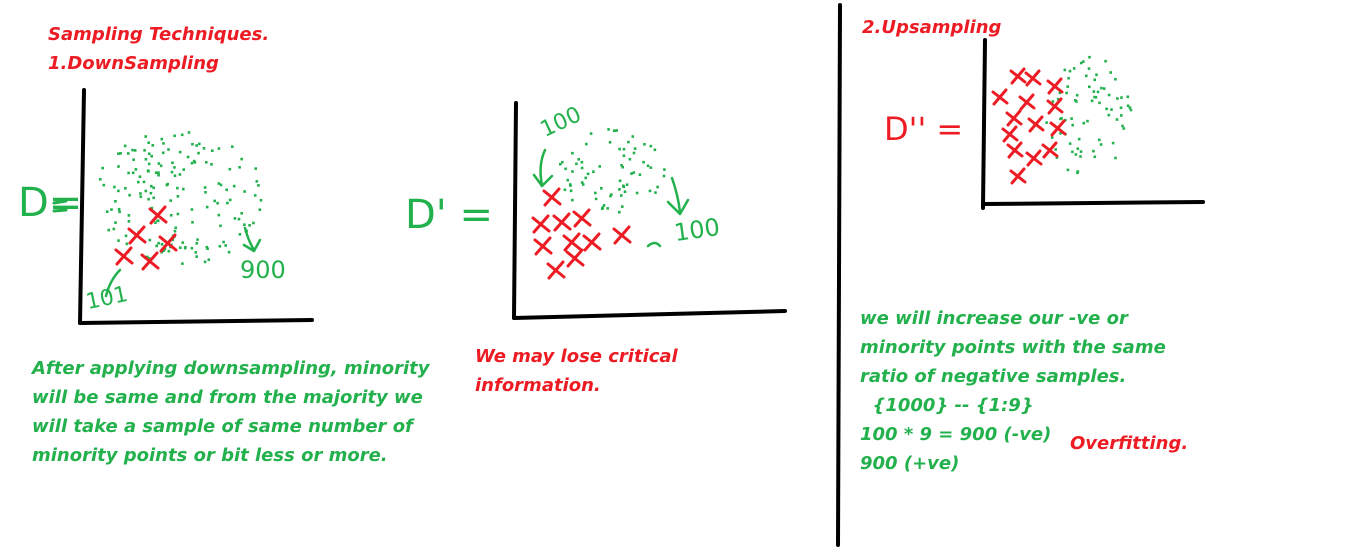 Image resolution: width=1355 pixels, height=558 pixels. What do you see at coordinates (82, 206) in the screenshot?
I see `plot1-y-axis` at bounding box center [82, 206].